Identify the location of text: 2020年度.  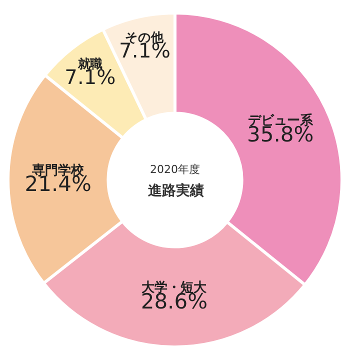
(175, 169).